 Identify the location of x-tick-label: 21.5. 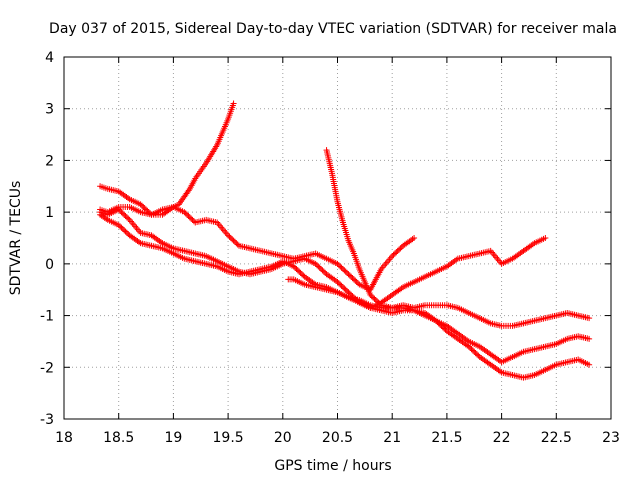
(446, 438).